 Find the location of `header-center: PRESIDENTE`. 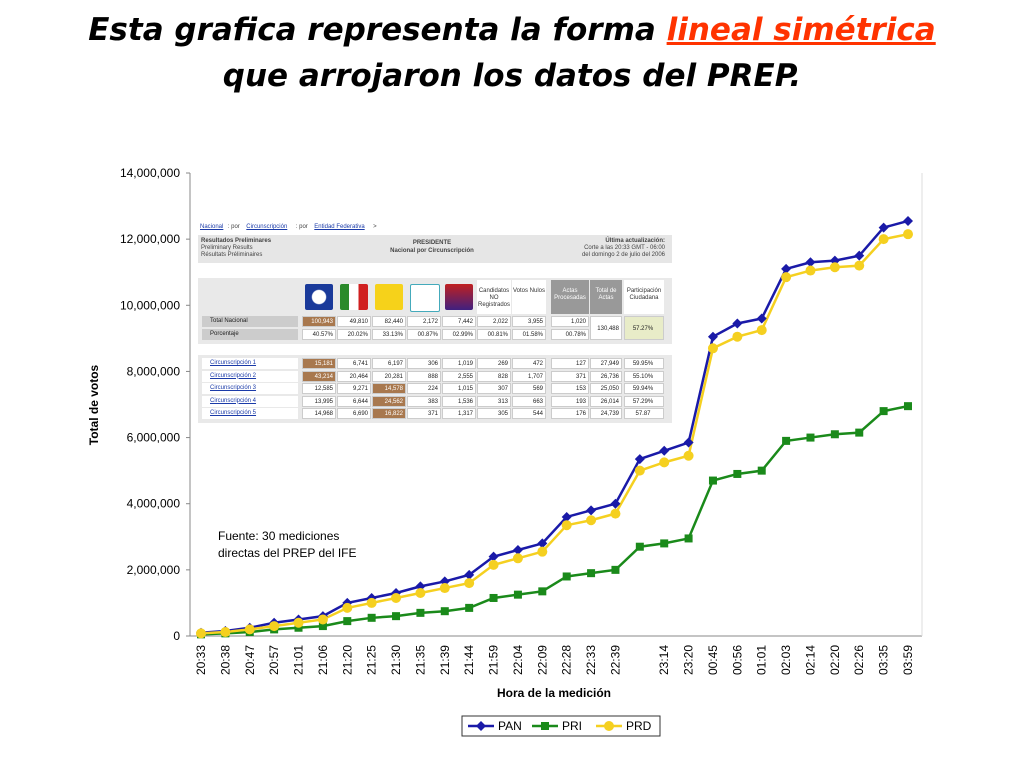

header-center: PRESIDENTE is located at coordinates (432, 243).